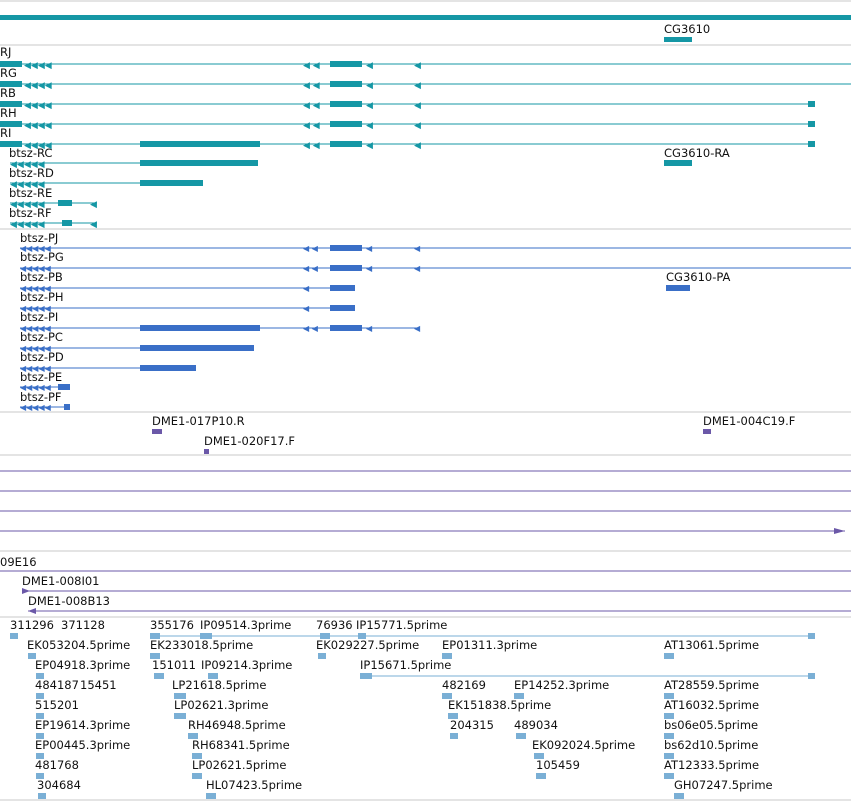 This screenshot has width=851, height=801. Describe the element at coordinates (219, 685) in the screenshot. I see `est-label: LP21618.5prime` at that location.